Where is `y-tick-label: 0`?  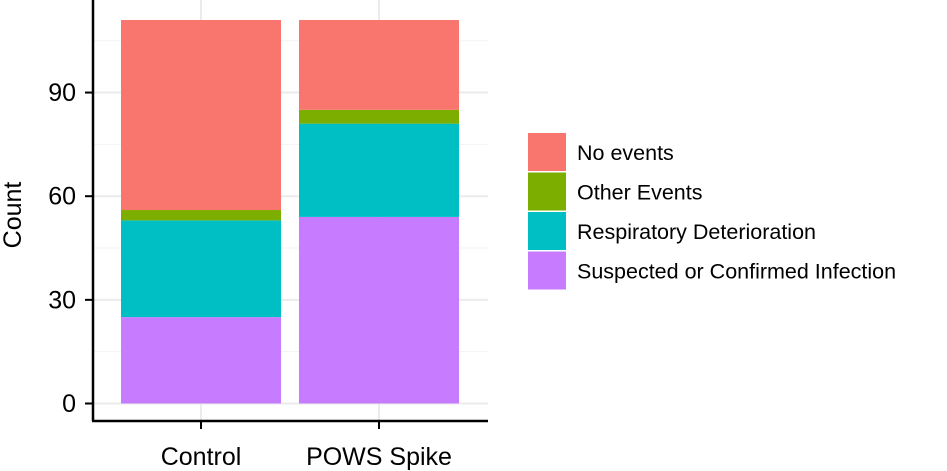
y-tick-label: 0 is located at coordinates (69, 404).